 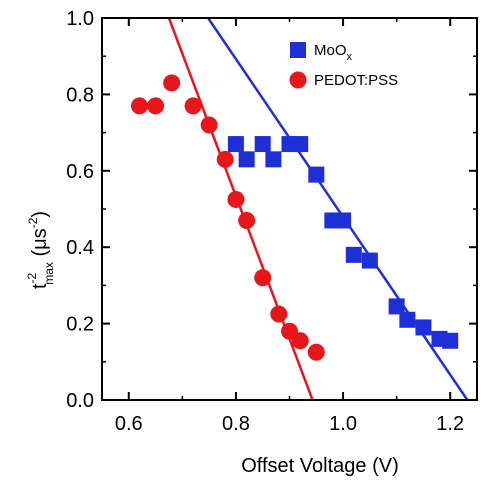 I want to click on legend-label-pedot-pss: PEDOT:PSS, so click(x=356, y=80).